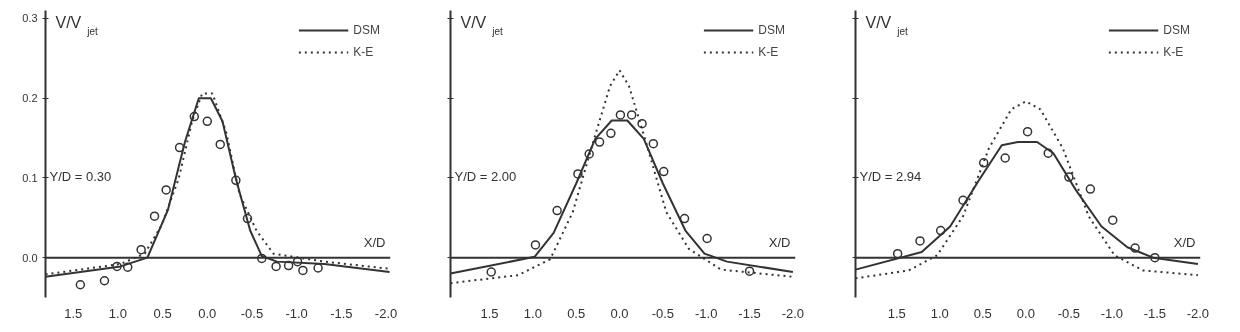  Describe the element at coordinates (890, 176) in the screenshot. I see `annotation: Y/D = 2.94` at that location.